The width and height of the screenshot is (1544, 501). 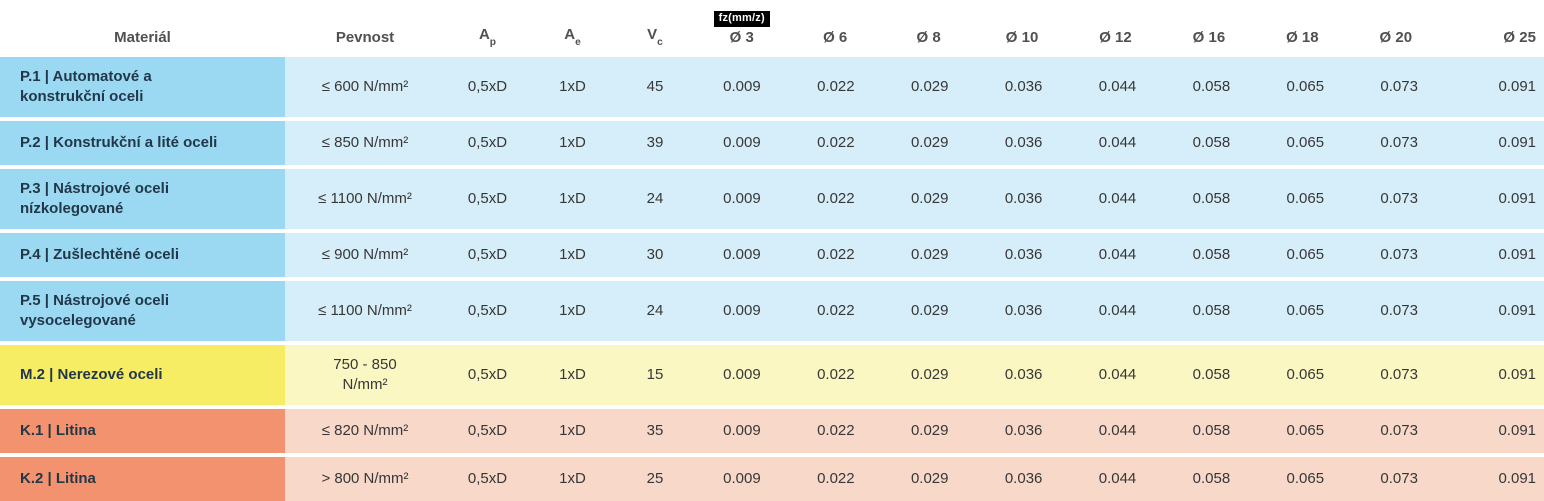 I want to click on material-cell: K.1 | Litina, so click(x=142, y=430).